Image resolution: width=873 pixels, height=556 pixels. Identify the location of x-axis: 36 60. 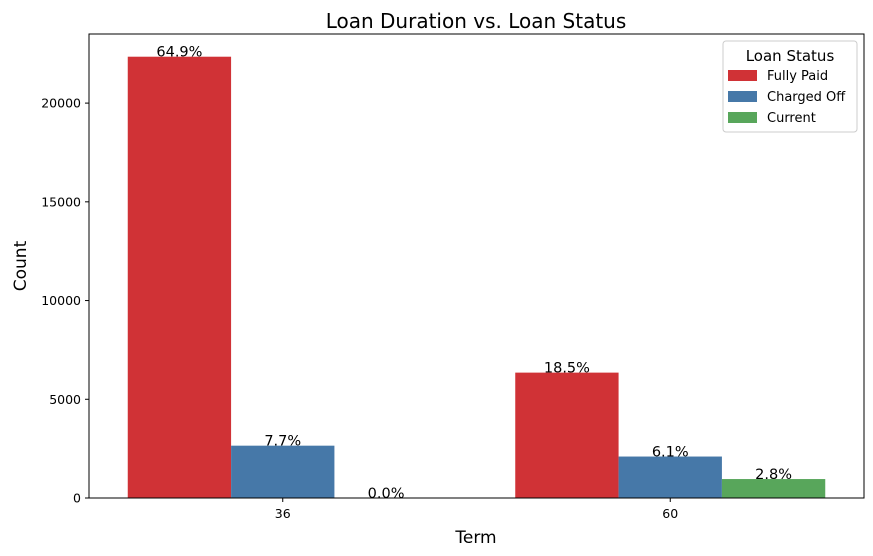
(476, 509).